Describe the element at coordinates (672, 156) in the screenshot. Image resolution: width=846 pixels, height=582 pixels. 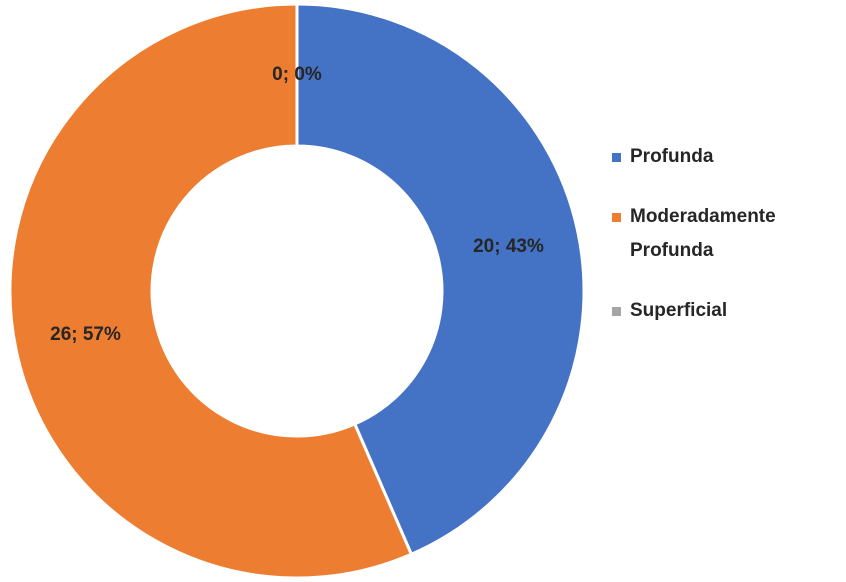
I see `legend-label: Profunda` at that location.